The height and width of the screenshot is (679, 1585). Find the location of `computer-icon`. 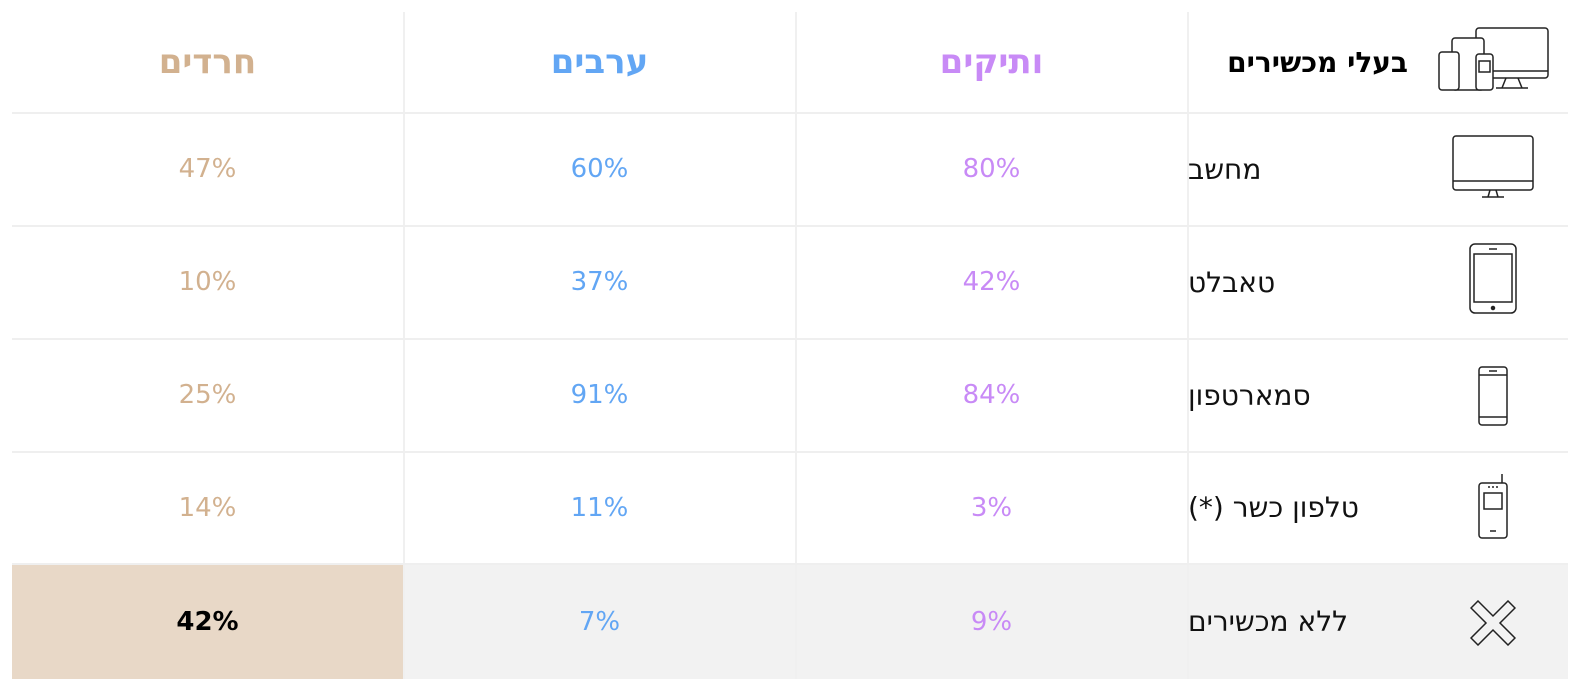

computer-icon is located at coordinates (1493, 166).